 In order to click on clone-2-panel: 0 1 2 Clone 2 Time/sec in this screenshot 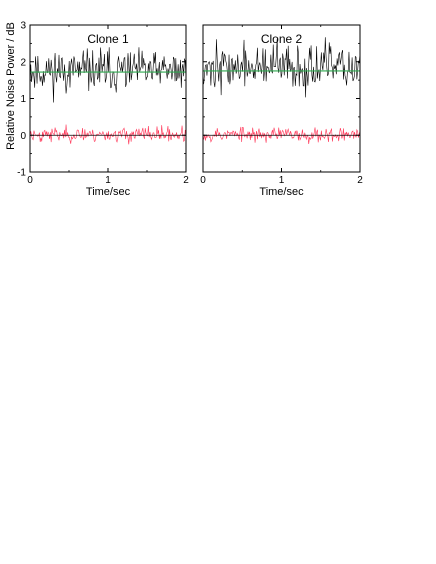, I will do `click(281, 111)`.